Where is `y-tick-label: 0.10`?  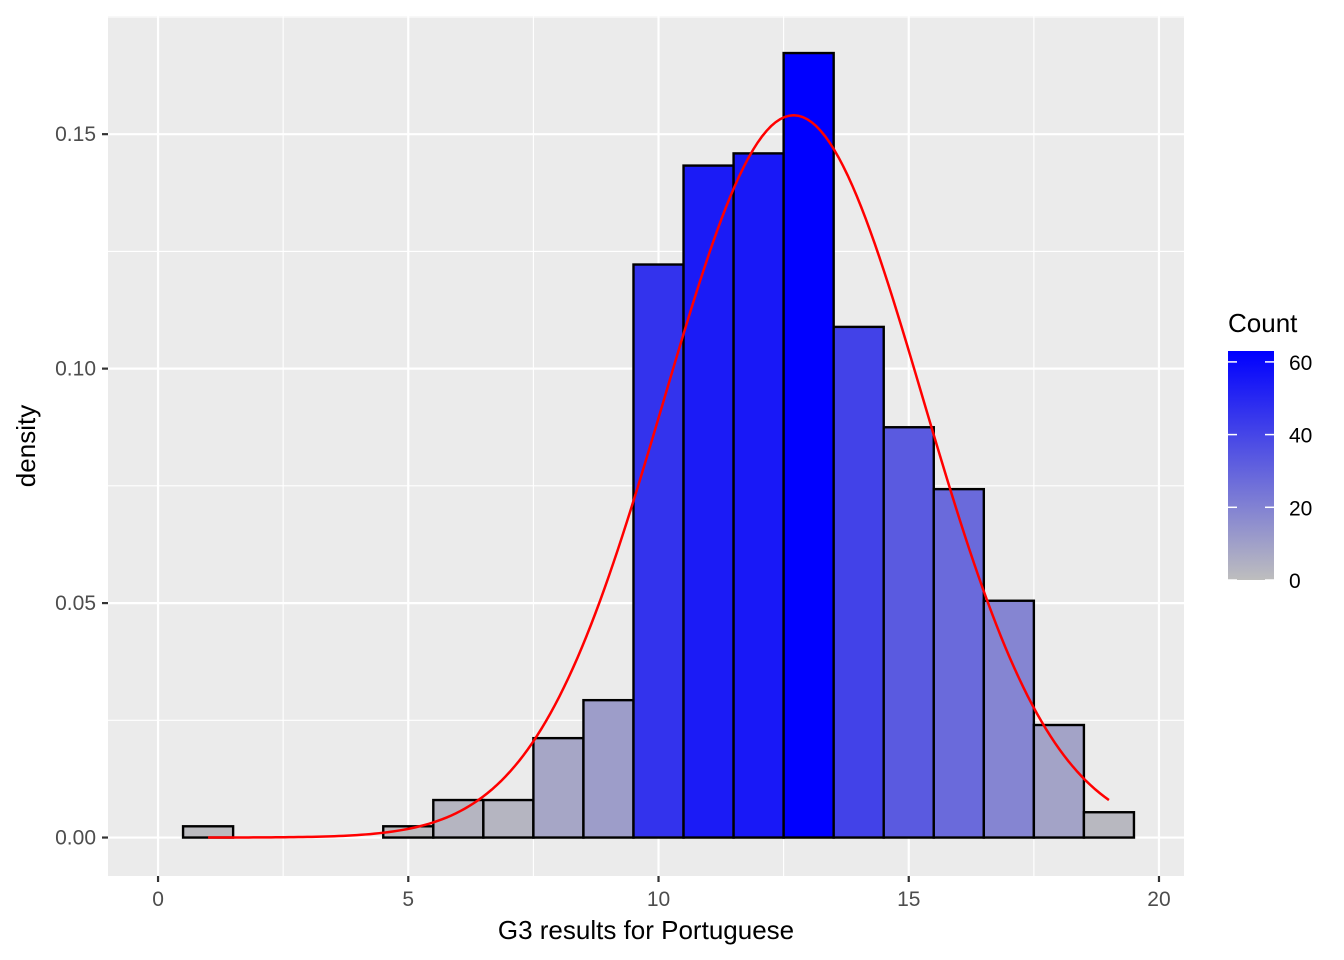
y-tick-label: 0.10 is located at coordinates (75, 369).